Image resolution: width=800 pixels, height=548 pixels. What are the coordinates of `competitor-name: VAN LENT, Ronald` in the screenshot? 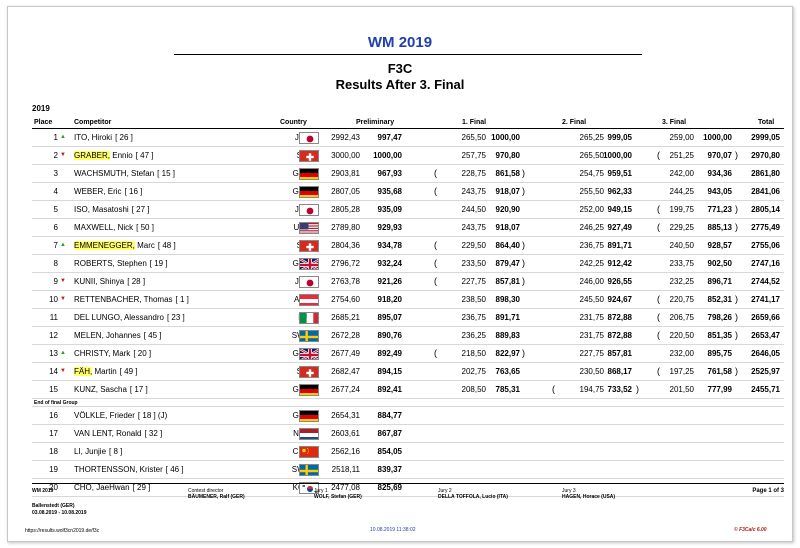 It's located at (108, 433).